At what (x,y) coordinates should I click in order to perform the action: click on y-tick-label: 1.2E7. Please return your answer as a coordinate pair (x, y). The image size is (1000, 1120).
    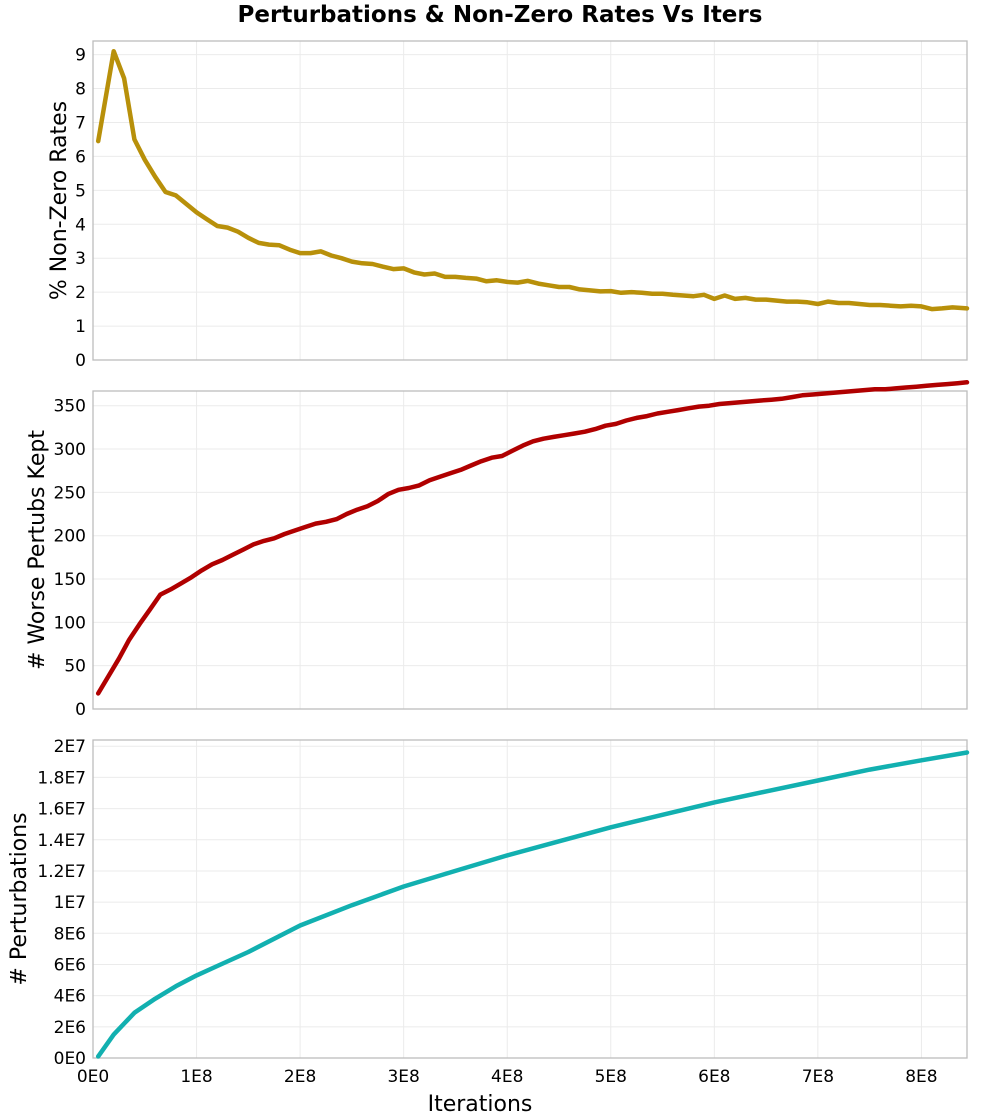
    Looking at the image, I should click on (61, 872).